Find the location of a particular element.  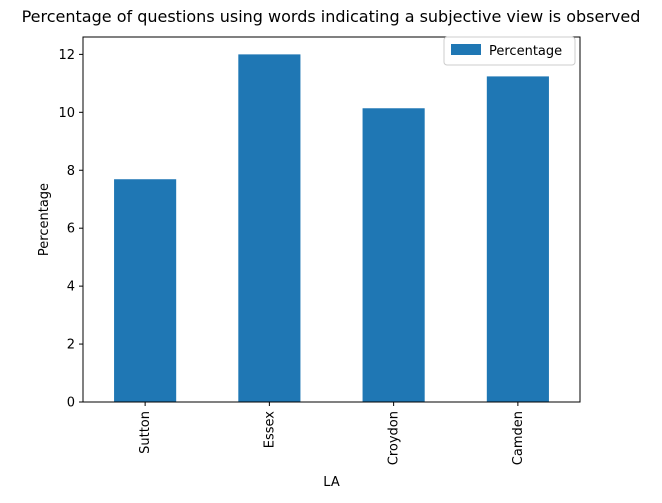

y-tick-label: 6 is located at coordinates (71, 229).